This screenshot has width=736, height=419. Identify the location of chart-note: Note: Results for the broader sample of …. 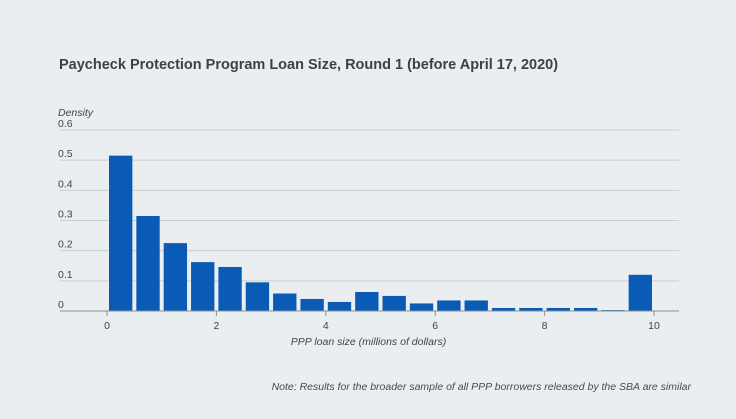
(481, 387).